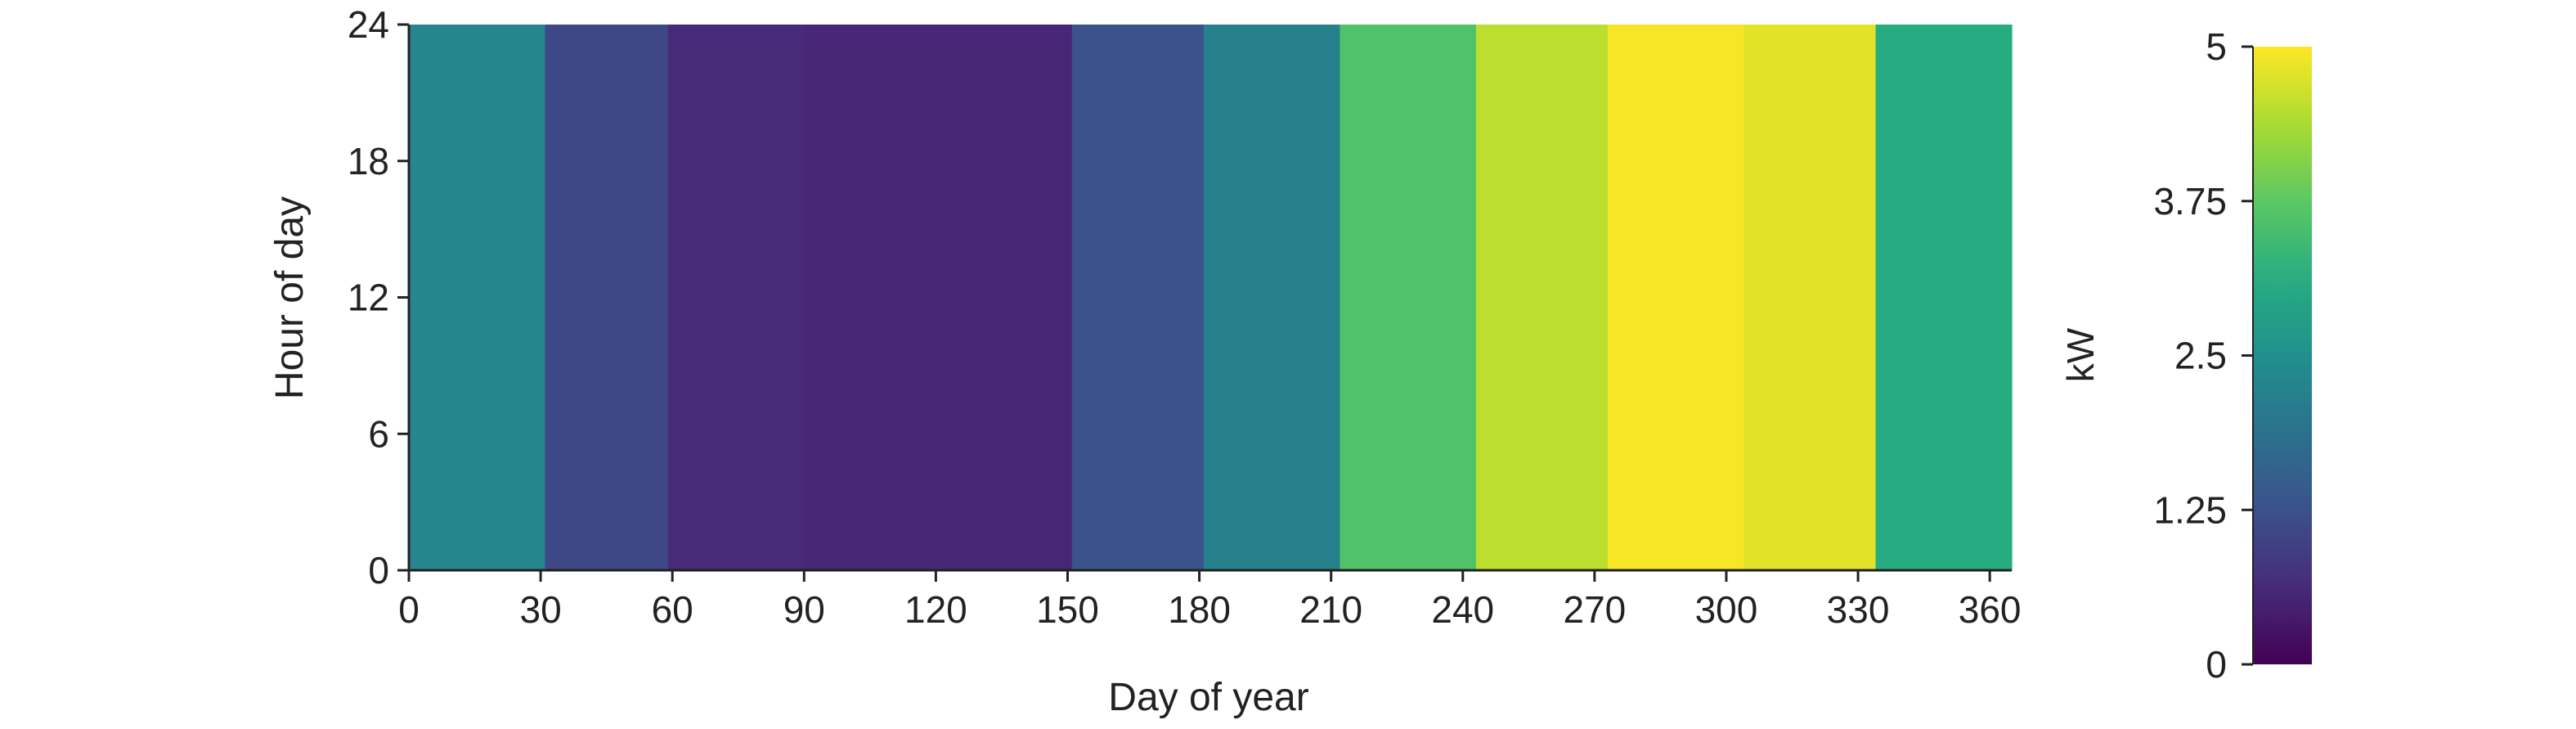 Image resolution: width=2576 pixels, height=729 pixels. What do you see at coordinates (672, 609) in the screenshot?
I see `x-tick-label: 60` at bounding box center [672, 609].